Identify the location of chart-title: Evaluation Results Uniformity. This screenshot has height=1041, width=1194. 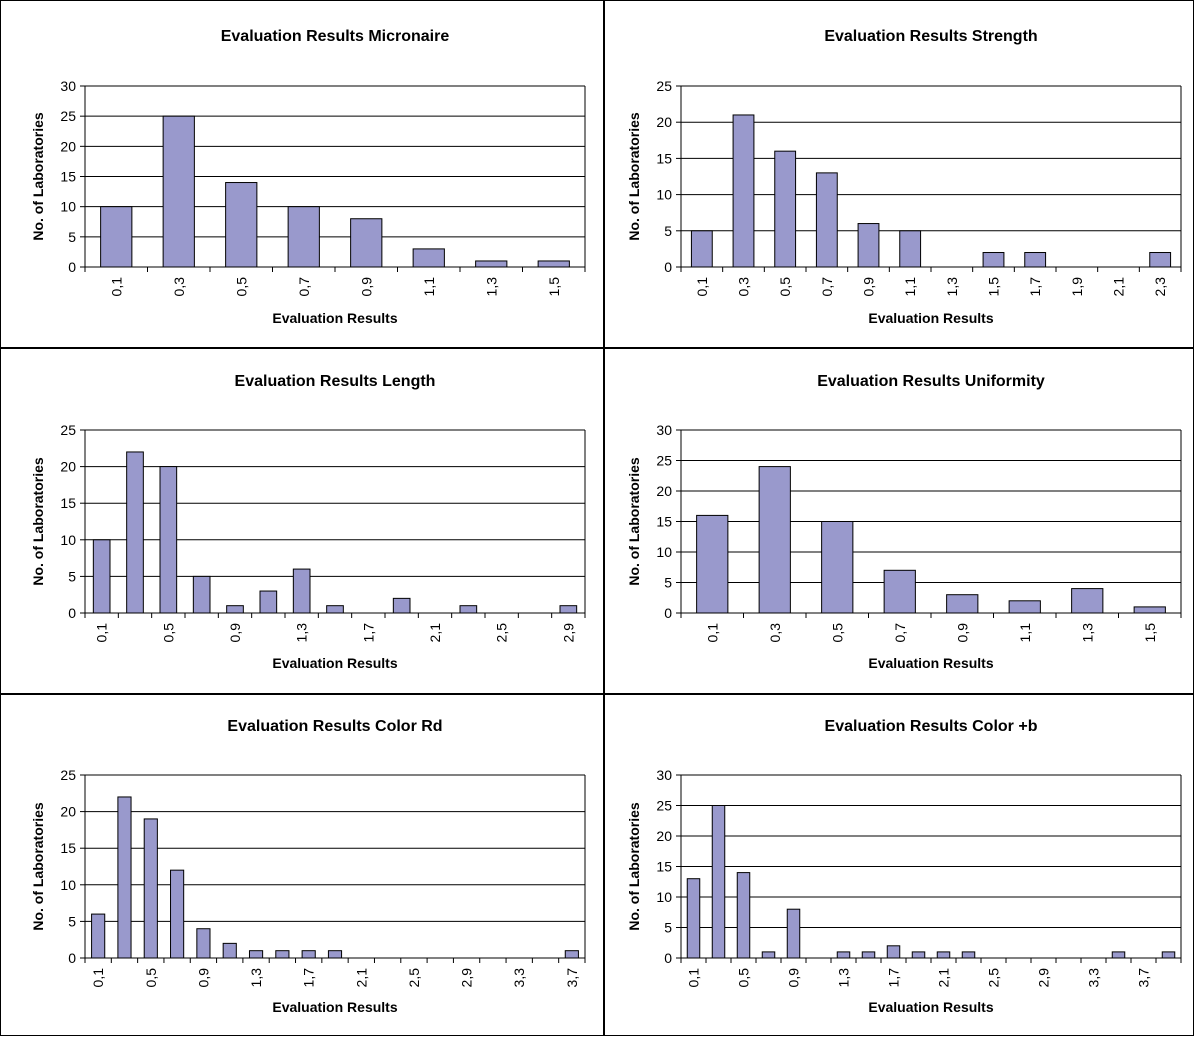
(931, 381).